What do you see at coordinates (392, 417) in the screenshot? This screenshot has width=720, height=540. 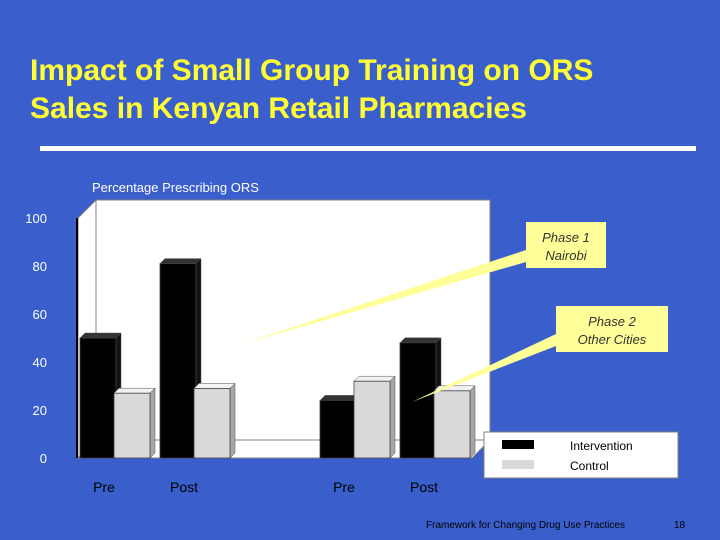 I see `bar-control-2-side` at bounding box center [392, 417].